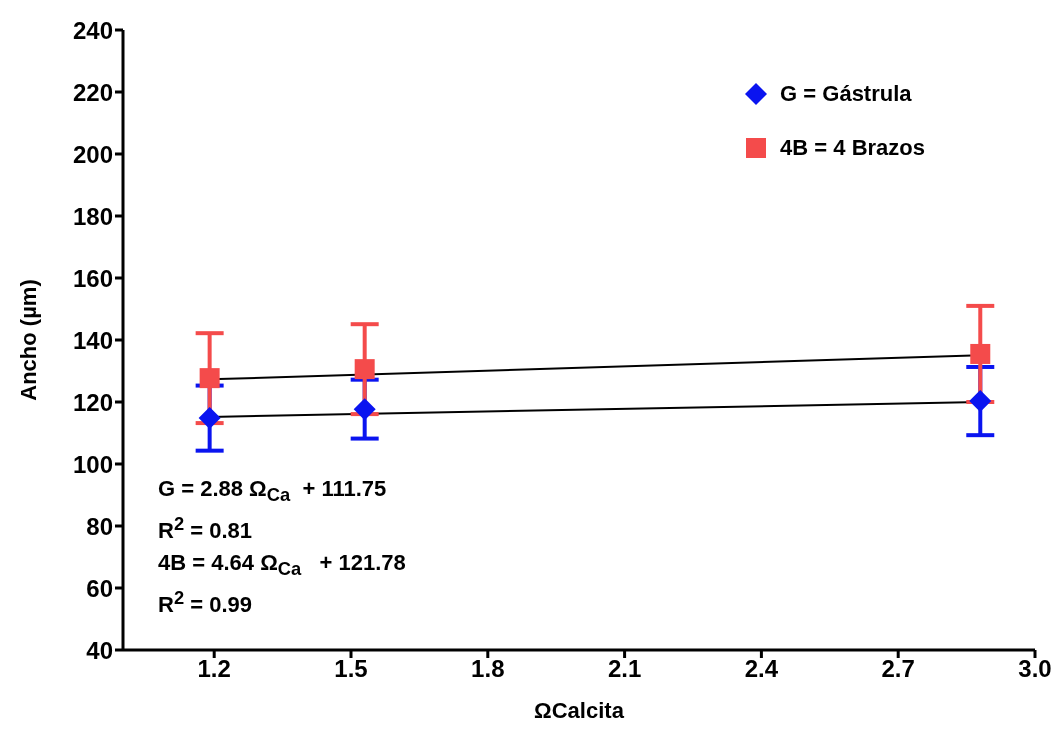 The image size is (1063, 730). What do you see at coordinates (92, 464) in the screenshot?
I see `y-tick-label: 100` at bounding box center [92, 464].